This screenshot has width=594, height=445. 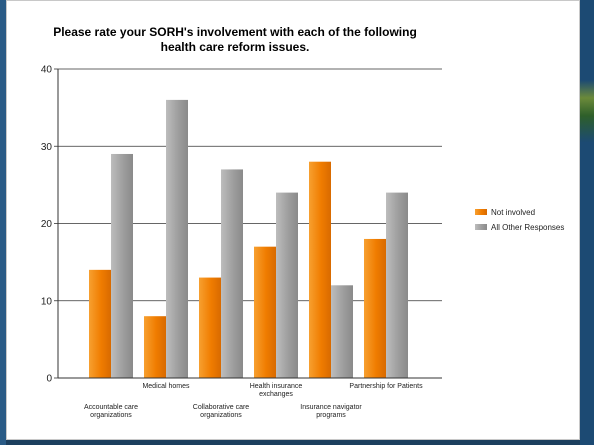 What do you see at coordinates (276, 394) in the screenshot?
I see `category-label: exchanges` at bounding box center [276, 394].